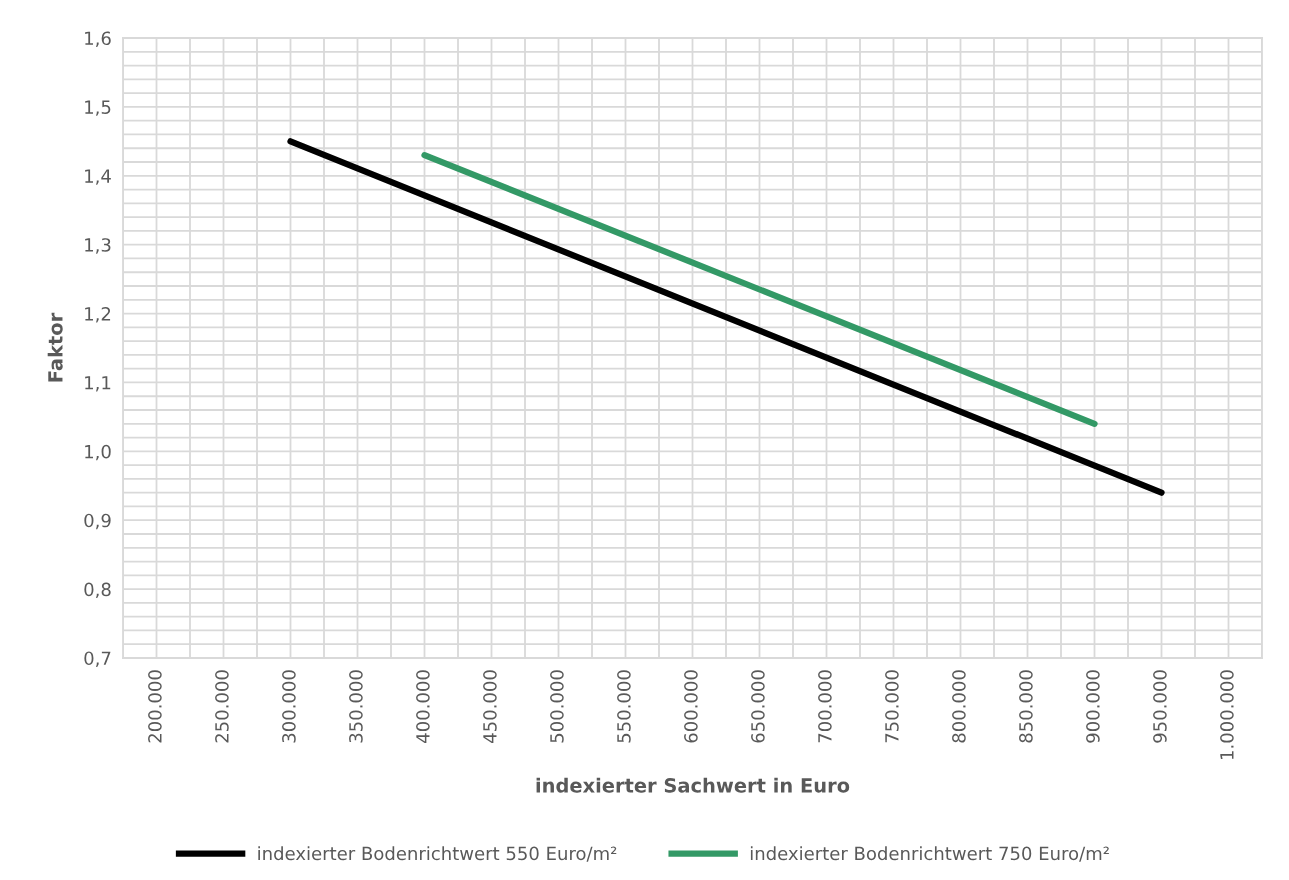 This screenshot has width=1289, height=880. What do you see at coordinates (624, 706) in the screenshot?
I see `x-tick-label: 550.000` at bounding box center [624, 706].